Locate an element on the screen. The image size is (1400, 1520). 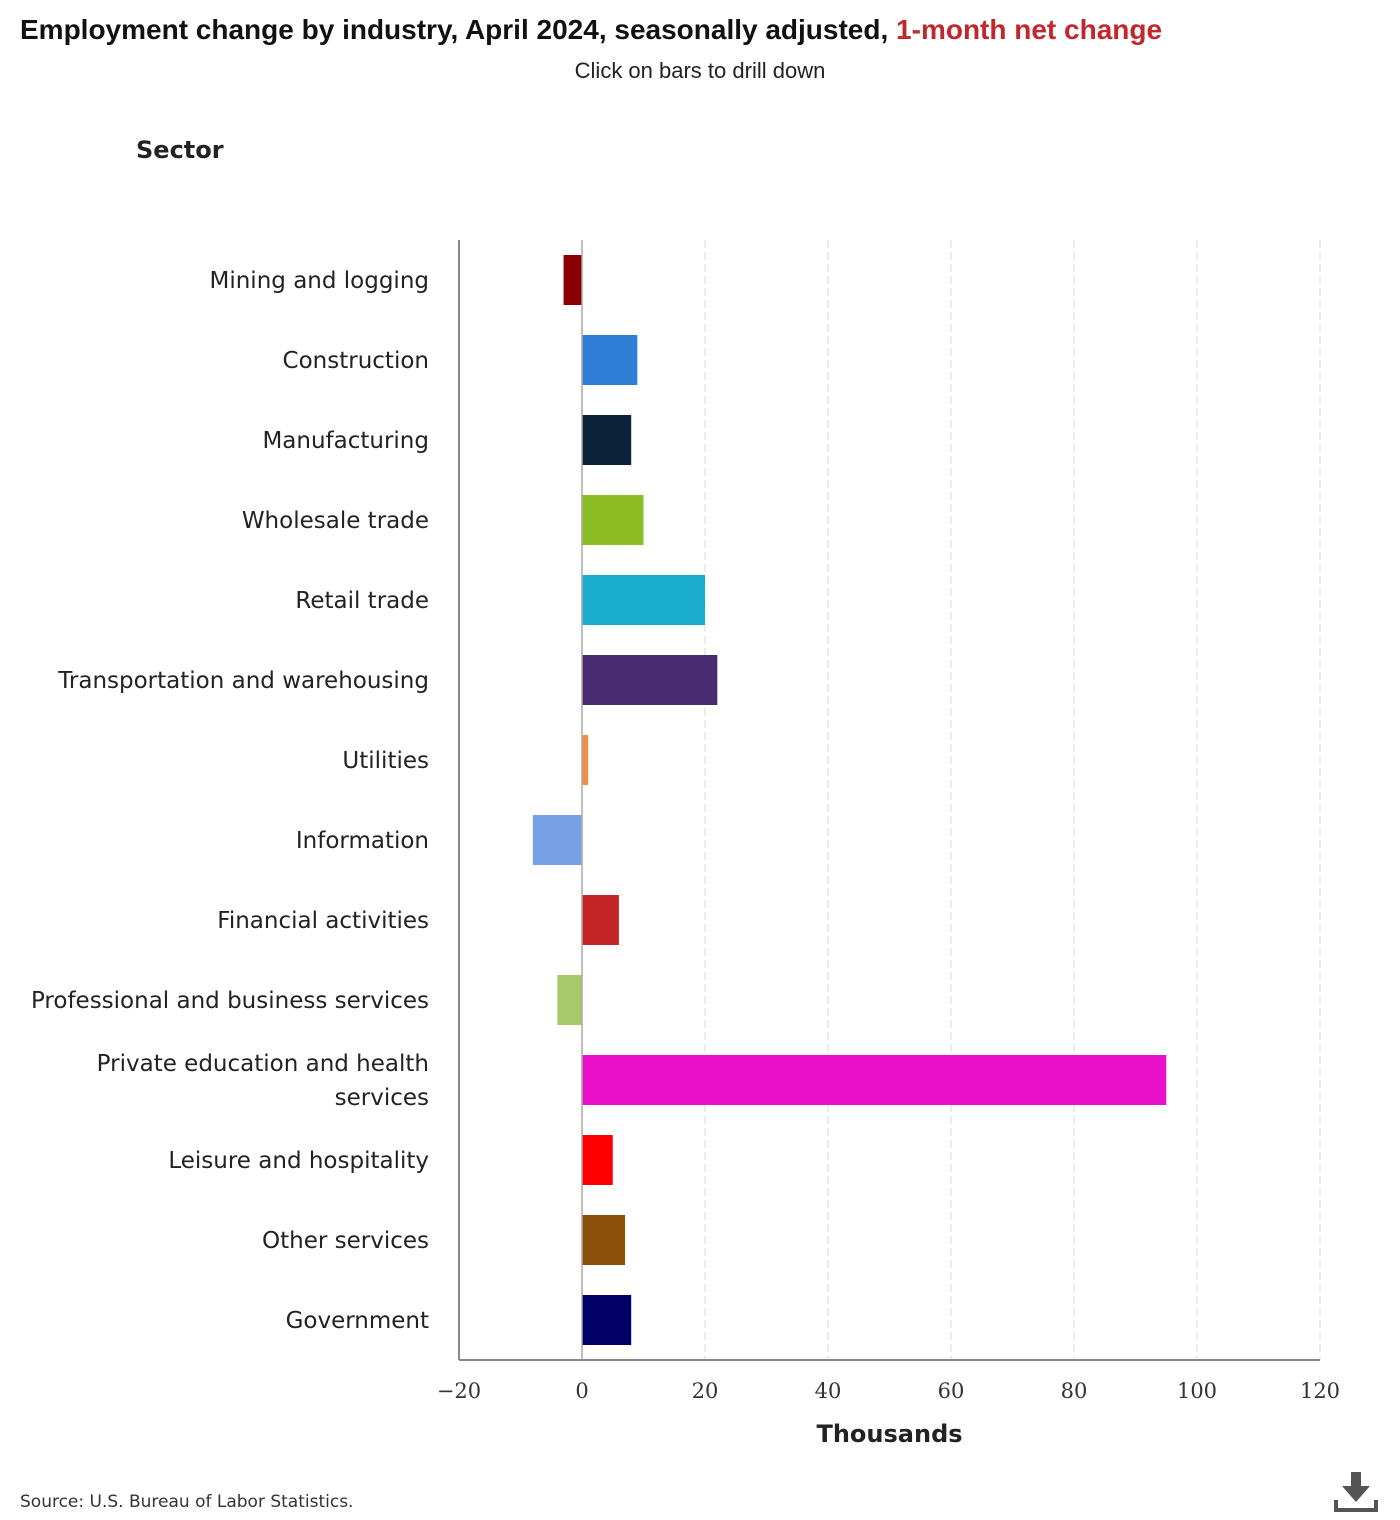
category-label: Government is located at coordinates (357, 1321).